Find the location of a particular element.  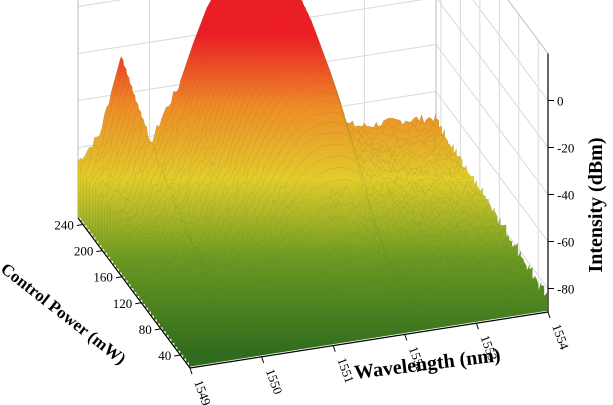

x-axis-line is located at coordinates (369, 340).